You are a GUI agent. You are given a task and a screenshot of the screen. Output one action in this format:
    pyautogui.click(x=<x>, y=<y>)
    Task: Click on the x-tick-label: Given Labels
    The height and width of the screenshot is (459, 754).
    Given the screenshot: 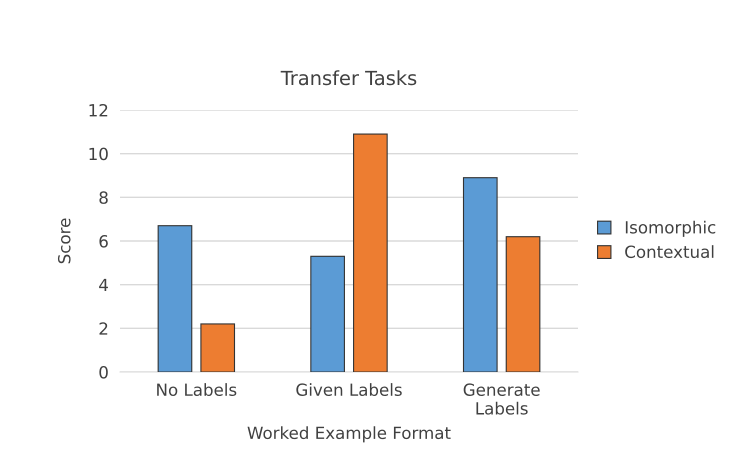 What is the action you would take?
    pyautogui.click(x=349, y=389)
    